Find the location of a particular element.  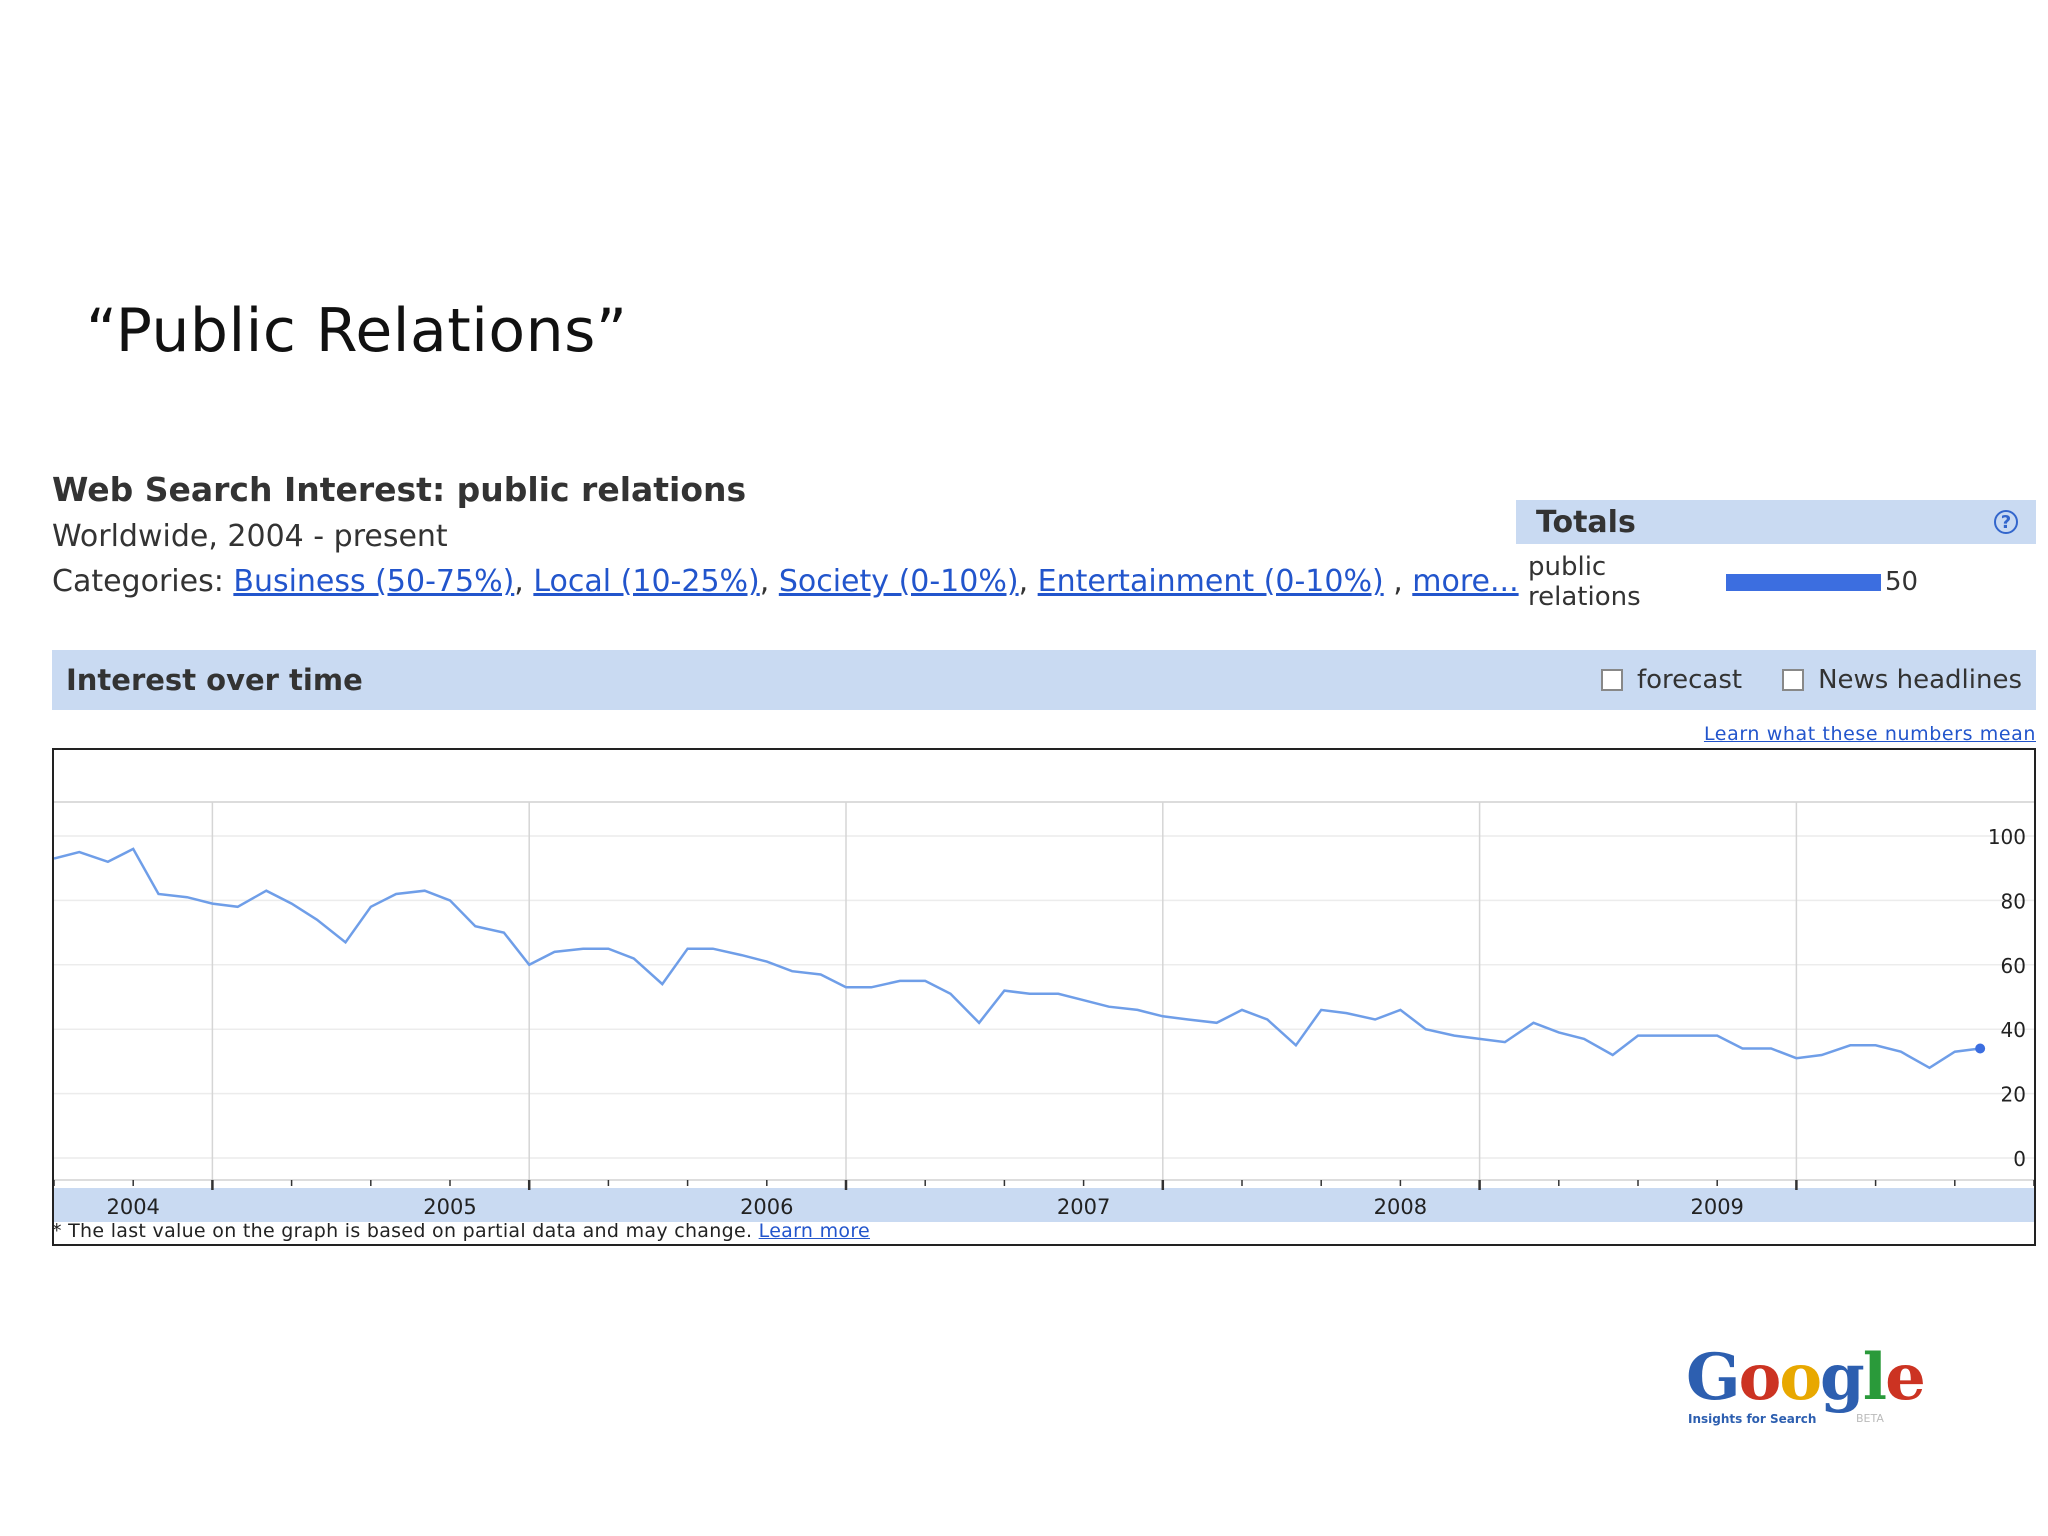

news-headlines-option: News headlines is located at coordinates (1902, 680).